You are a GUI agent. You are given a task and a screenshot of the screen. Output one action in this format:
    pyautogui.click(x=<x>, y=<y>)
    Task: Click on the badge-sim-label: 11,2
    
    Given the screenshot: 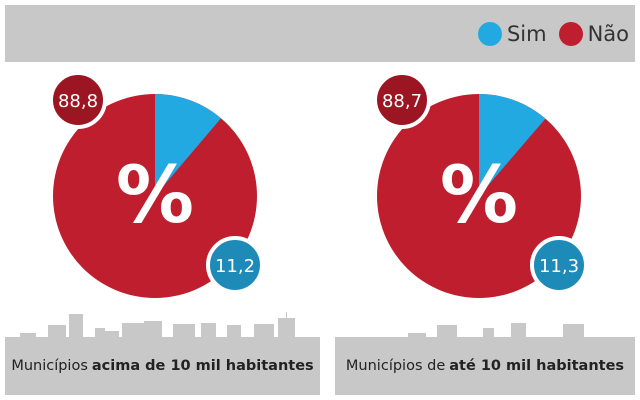 What is the action you would take?
    pyautogui.click(x=235, y=266)
    